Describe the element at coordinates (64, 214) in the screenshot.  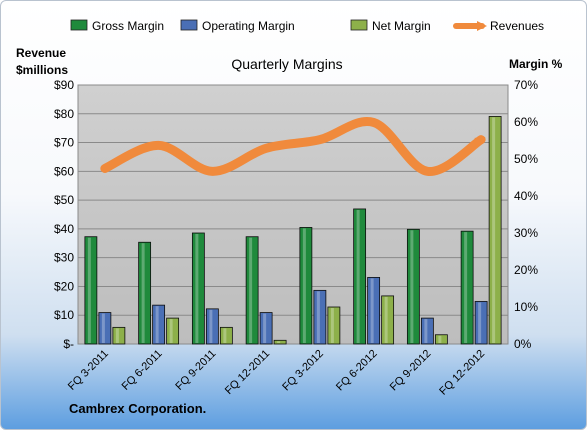
I see `left-axis-ticks: $- $10 $20 $30 $40 $50 $60 $70 $80 $90` at that location.